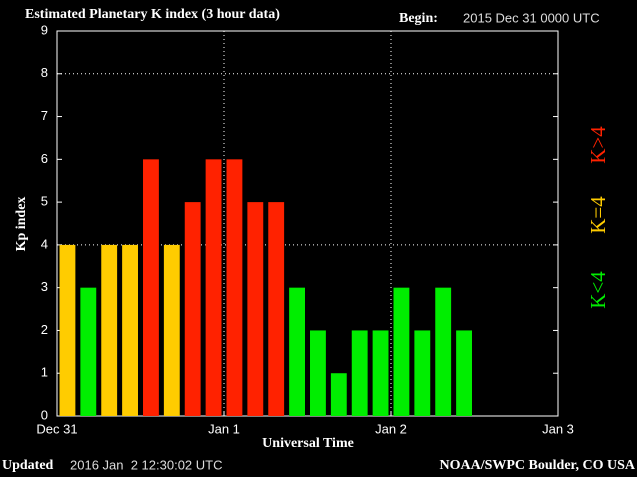  Describe the element at coordinates (44, 115) in the screenshot. I see `y-tick-label: 7` at that location.